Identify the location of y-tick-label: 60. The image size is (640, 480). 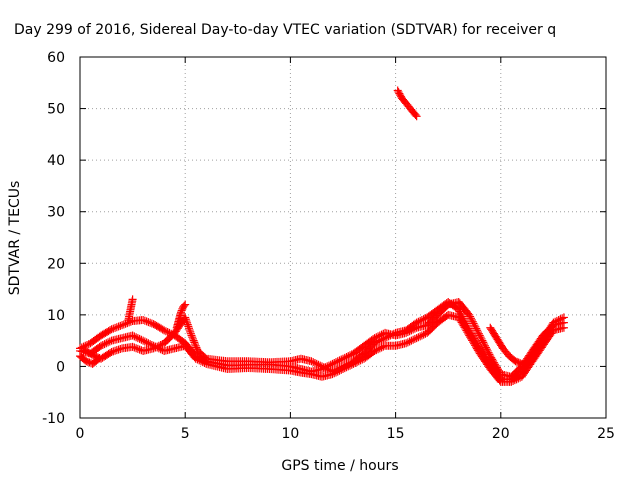
(56, 58).